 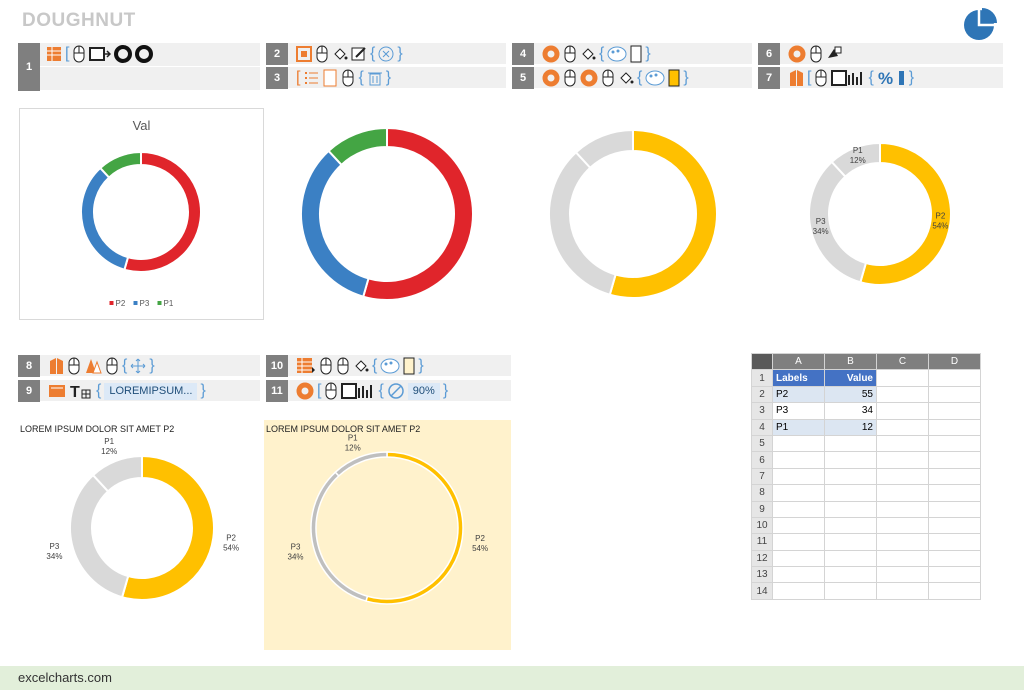 I want to click on step-3-icons: [ { }, so click(x=340, y=78).